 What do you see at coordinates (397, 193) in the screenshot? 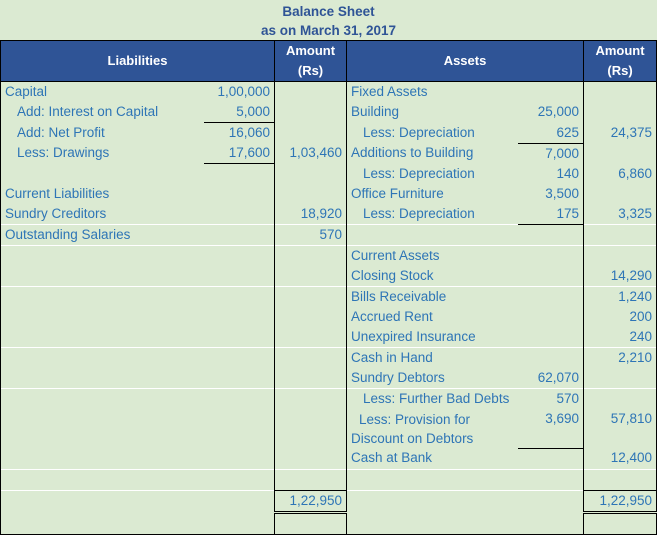
I see `asset-label: Office Furniture` at bounding box center [397, 193].